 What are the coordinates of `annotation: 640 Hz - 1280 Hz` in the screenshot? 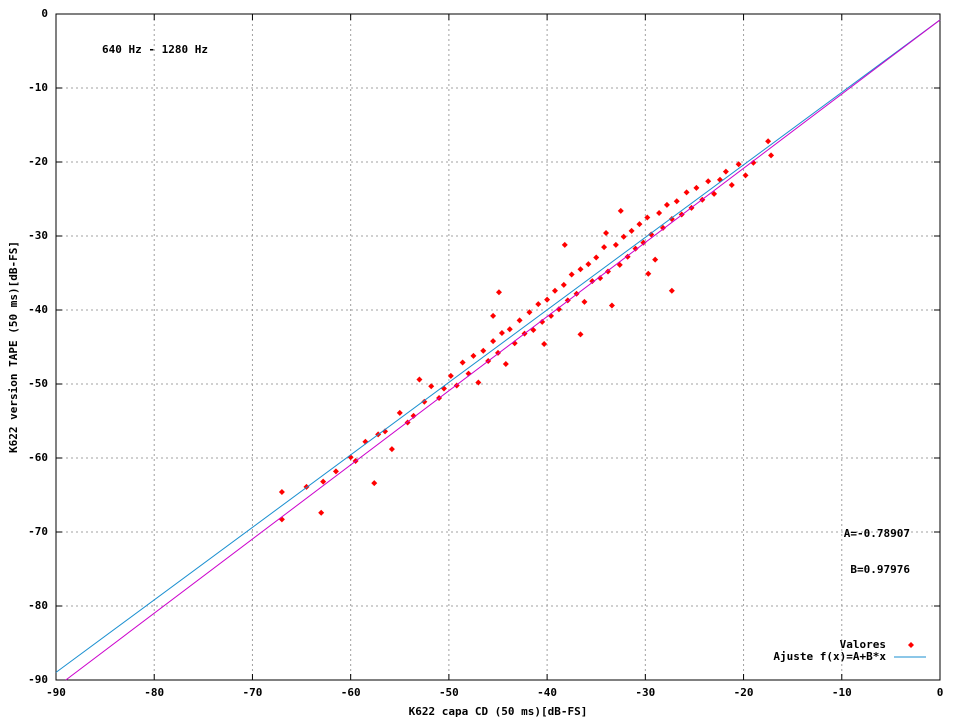 It's located at (155, 49).